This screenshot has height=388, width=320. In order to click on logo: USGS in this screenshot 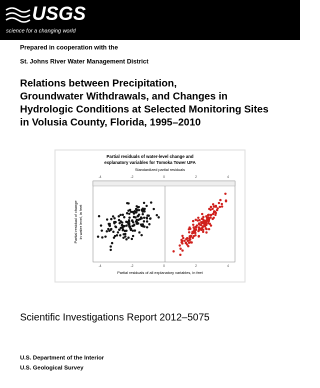, I will do `click(59, 14)`.